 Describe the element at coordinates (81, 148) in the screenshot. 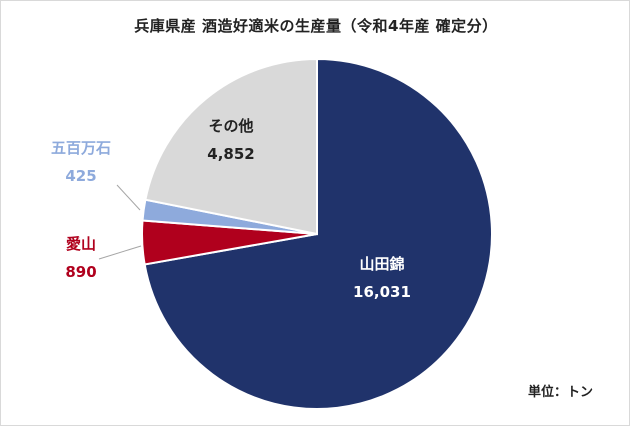

I see `slice-label-name-3: 五百万石` at that location.